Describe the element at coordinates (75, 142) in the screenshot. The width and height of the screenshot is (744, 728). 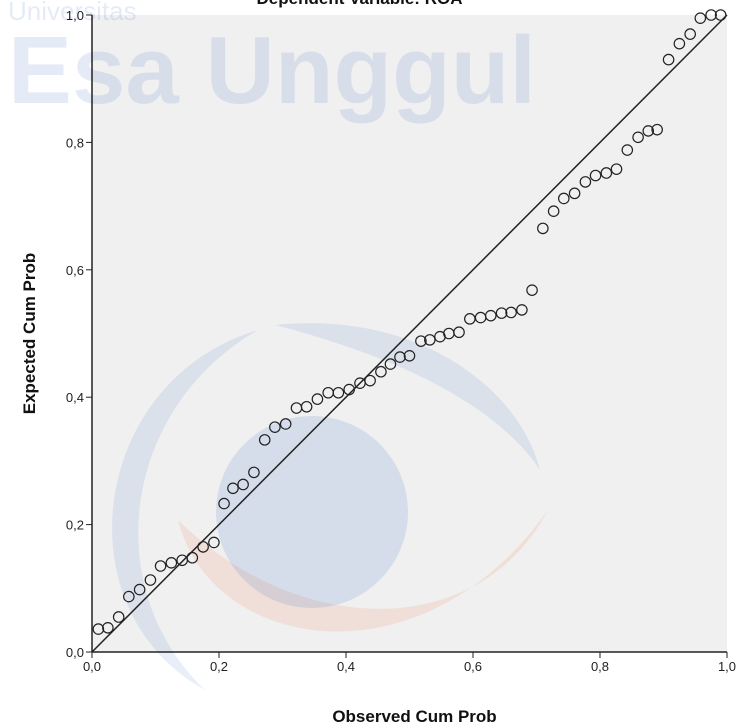
I see `y-tick-label: 0,8` at that location.